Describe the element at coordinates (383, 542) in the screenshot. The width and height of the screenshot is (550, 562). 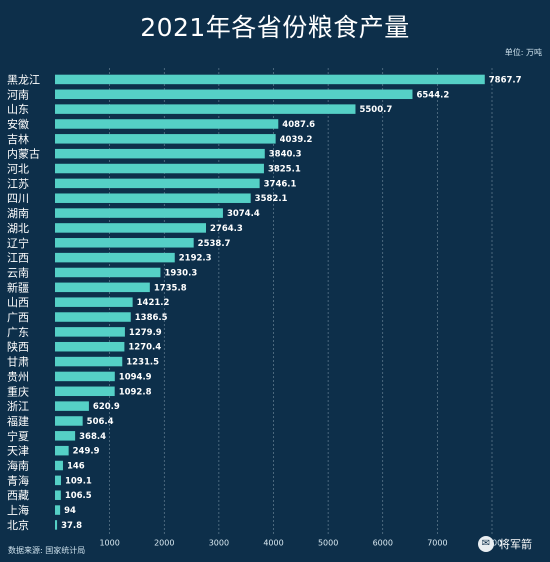
I see `x-tick-label: 6000` at that location.